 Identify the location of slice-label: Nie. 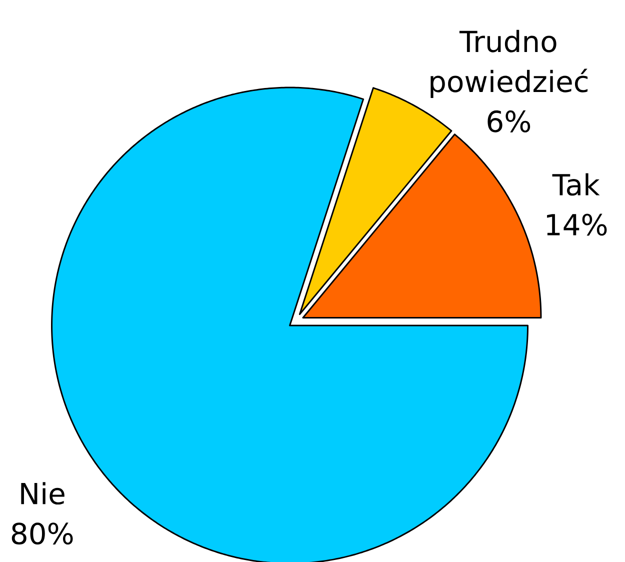
(42, 493).